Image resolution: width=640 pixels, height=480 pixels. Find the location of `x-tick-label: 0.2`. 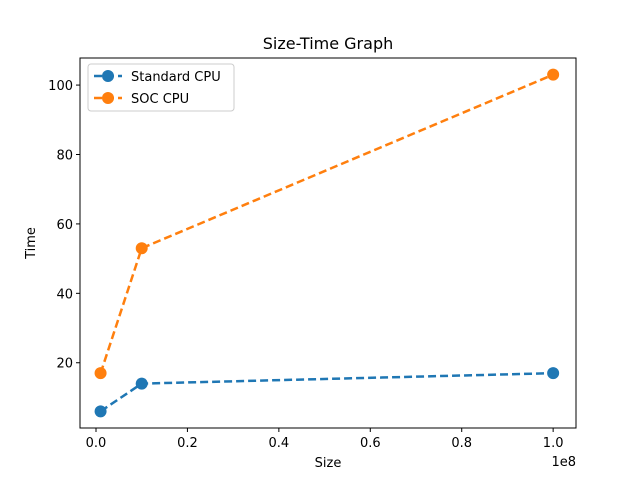

x-tick-label: 0.2 is located at coordinates (187, 443).